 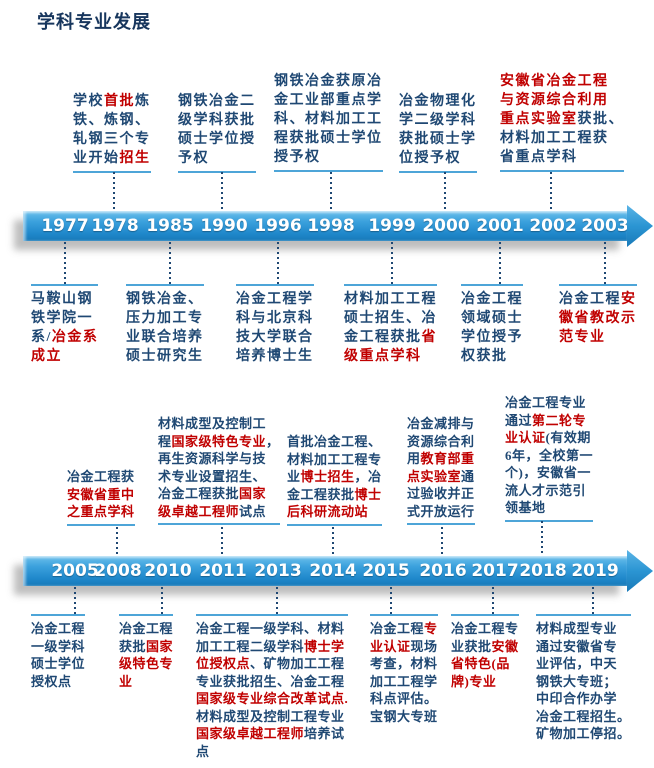 I want to click on year-label: 2003, so click(x=605, y=226).